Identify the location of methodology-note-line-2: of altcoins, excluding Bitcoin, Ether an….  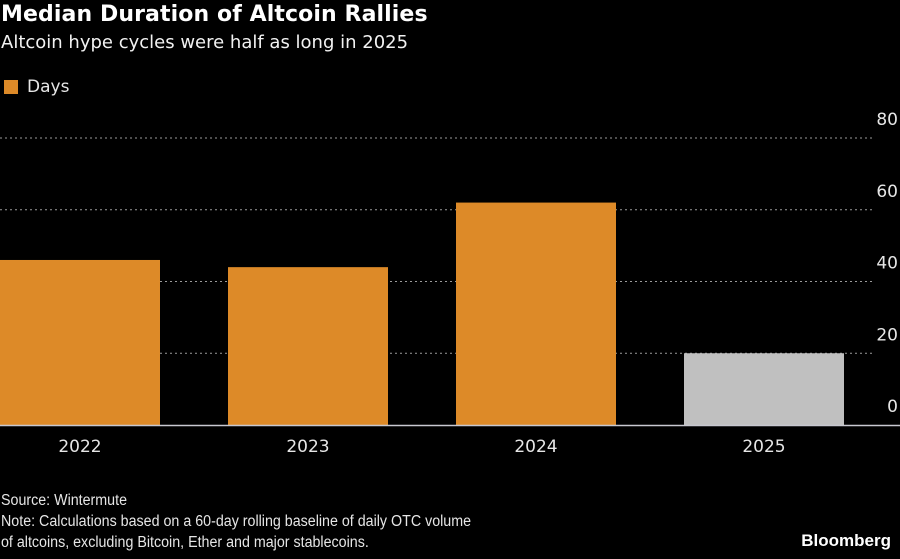
(185, 542).